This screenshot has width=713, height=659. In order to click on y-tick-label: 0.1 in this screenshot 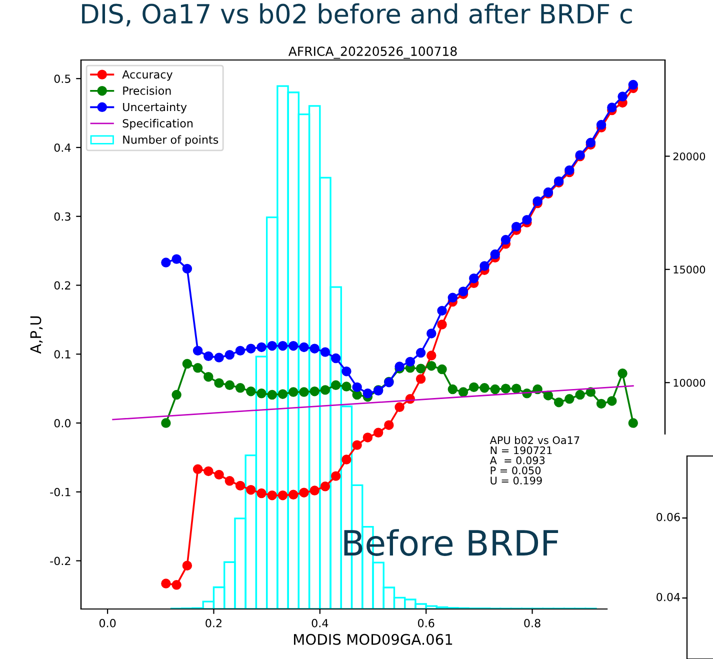, I will do `click(62, 354)`.